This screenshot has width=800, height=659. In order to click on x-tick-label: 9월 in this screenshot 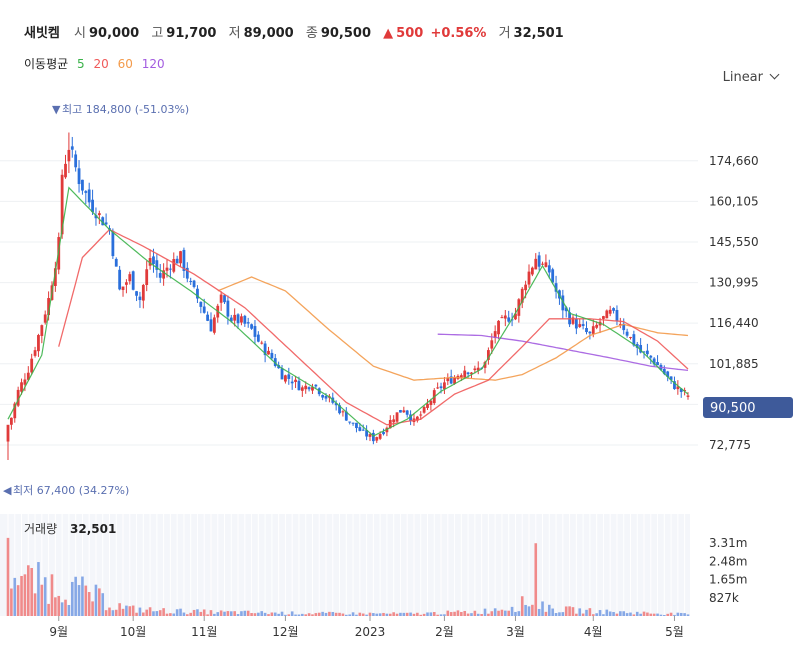, I will do `click(58, 632)`.